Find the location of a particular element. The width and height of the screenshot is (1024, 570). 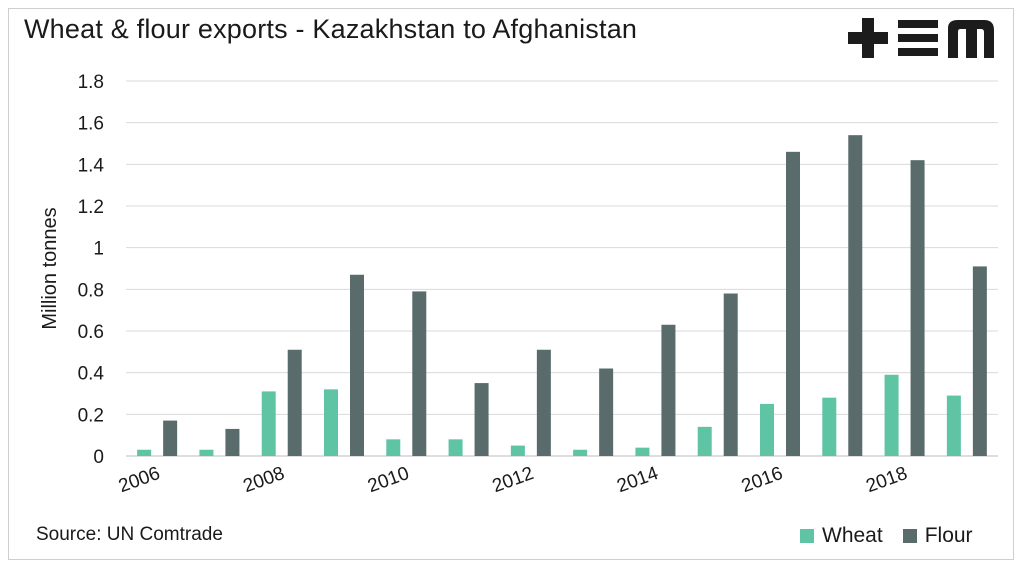

bar-wheat-2014 is located at coordinates (642, 451).